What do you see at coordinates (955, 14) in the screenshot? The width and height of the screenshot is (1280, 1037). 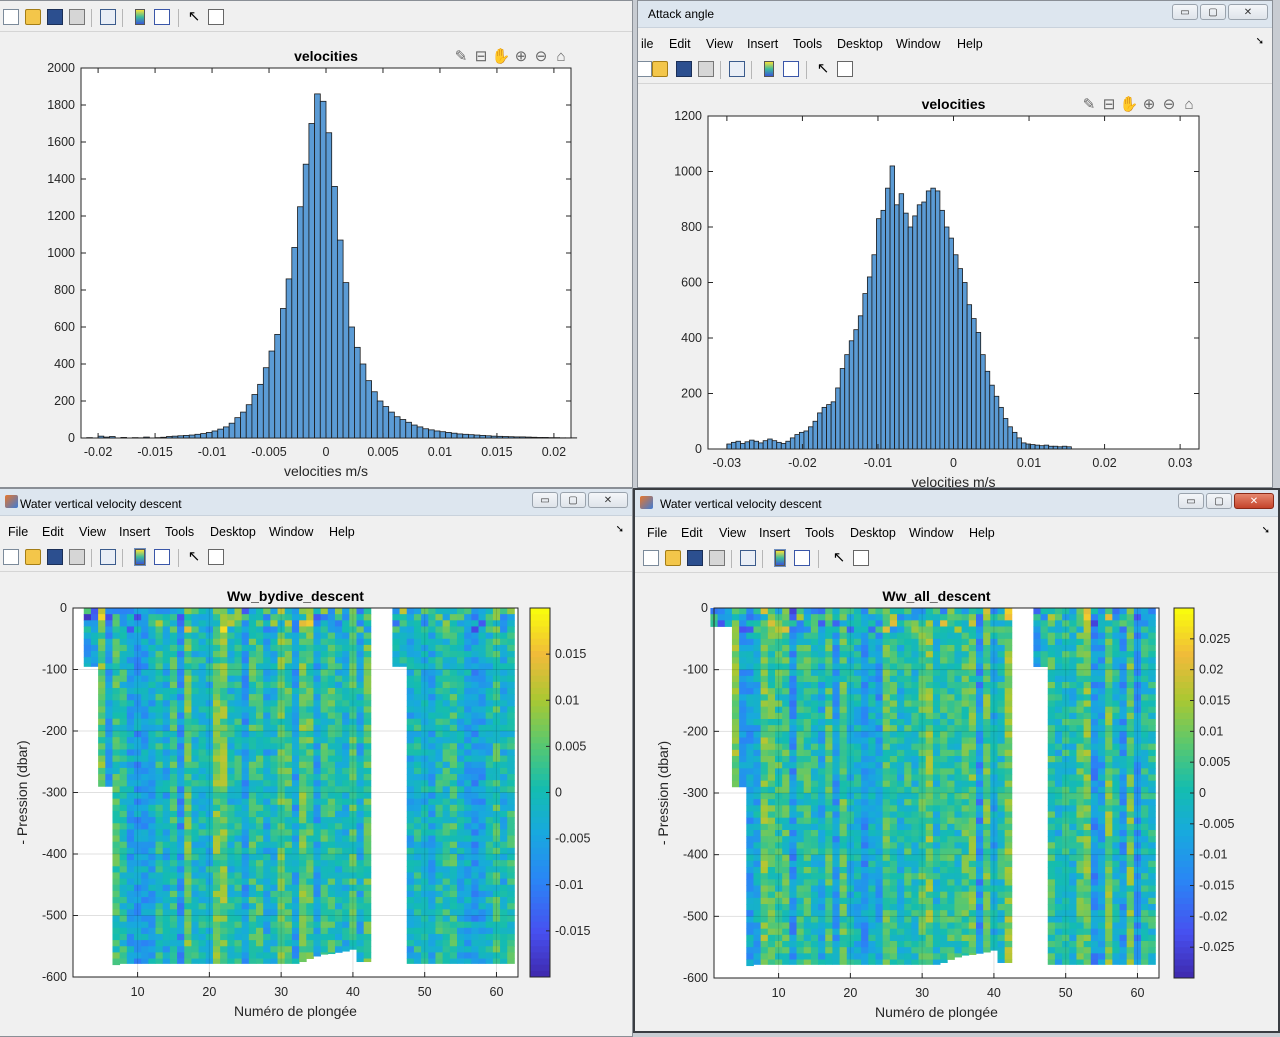 I see `title-bar: Attack angle ▭ ▢ ✕` at bounding box center [955, 14].